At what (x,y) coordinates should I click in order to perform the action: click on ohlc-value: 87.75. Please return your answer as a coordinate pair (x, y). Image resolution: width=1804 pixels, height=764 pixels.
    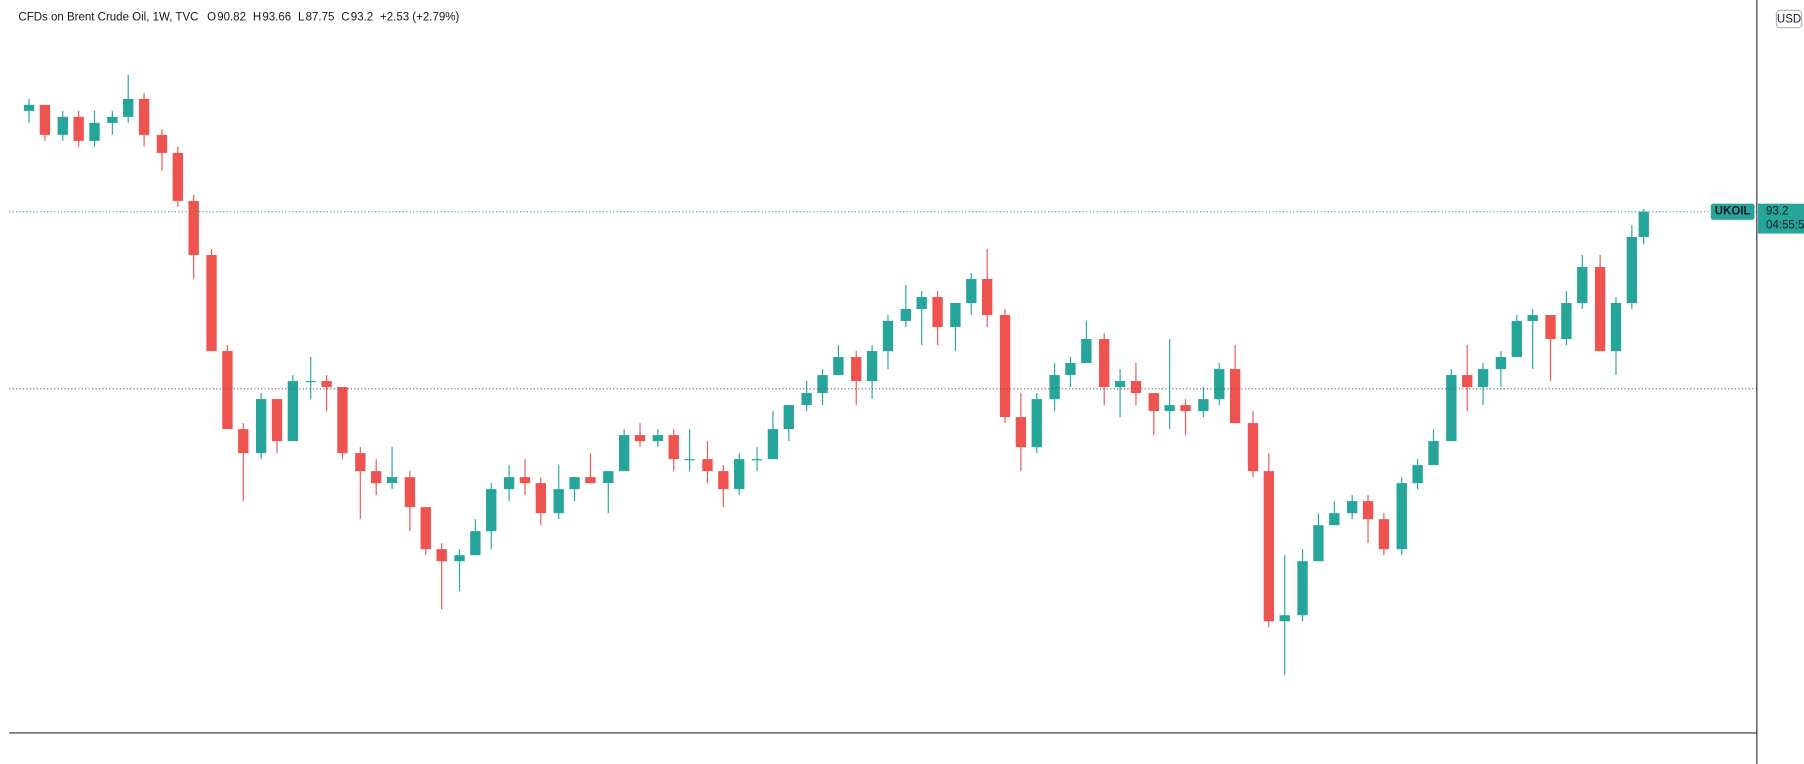
    Looking at the image, I should click on (320, 17).